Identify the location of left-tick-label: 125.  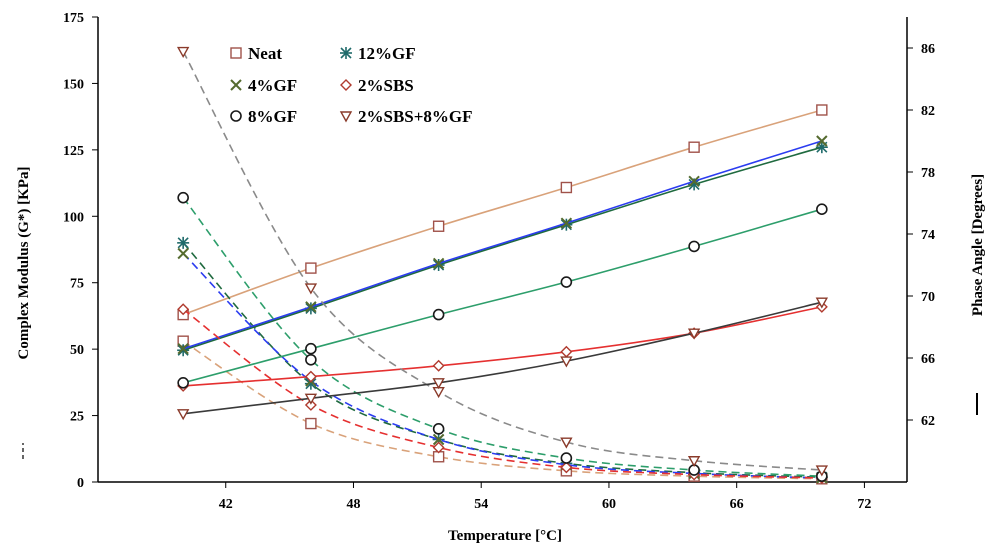
(73, 151).